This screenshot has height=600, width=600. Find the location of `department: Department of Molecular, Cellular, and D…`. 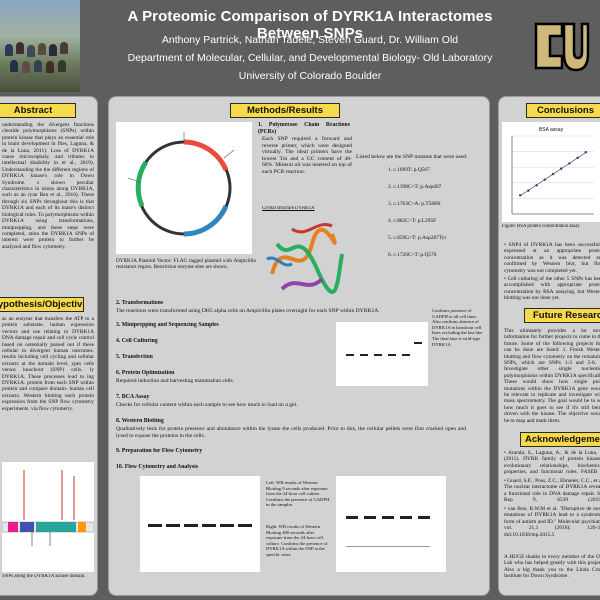

department: Department of Molecular, Cellular, and D… is located at coordinates (310, 58).